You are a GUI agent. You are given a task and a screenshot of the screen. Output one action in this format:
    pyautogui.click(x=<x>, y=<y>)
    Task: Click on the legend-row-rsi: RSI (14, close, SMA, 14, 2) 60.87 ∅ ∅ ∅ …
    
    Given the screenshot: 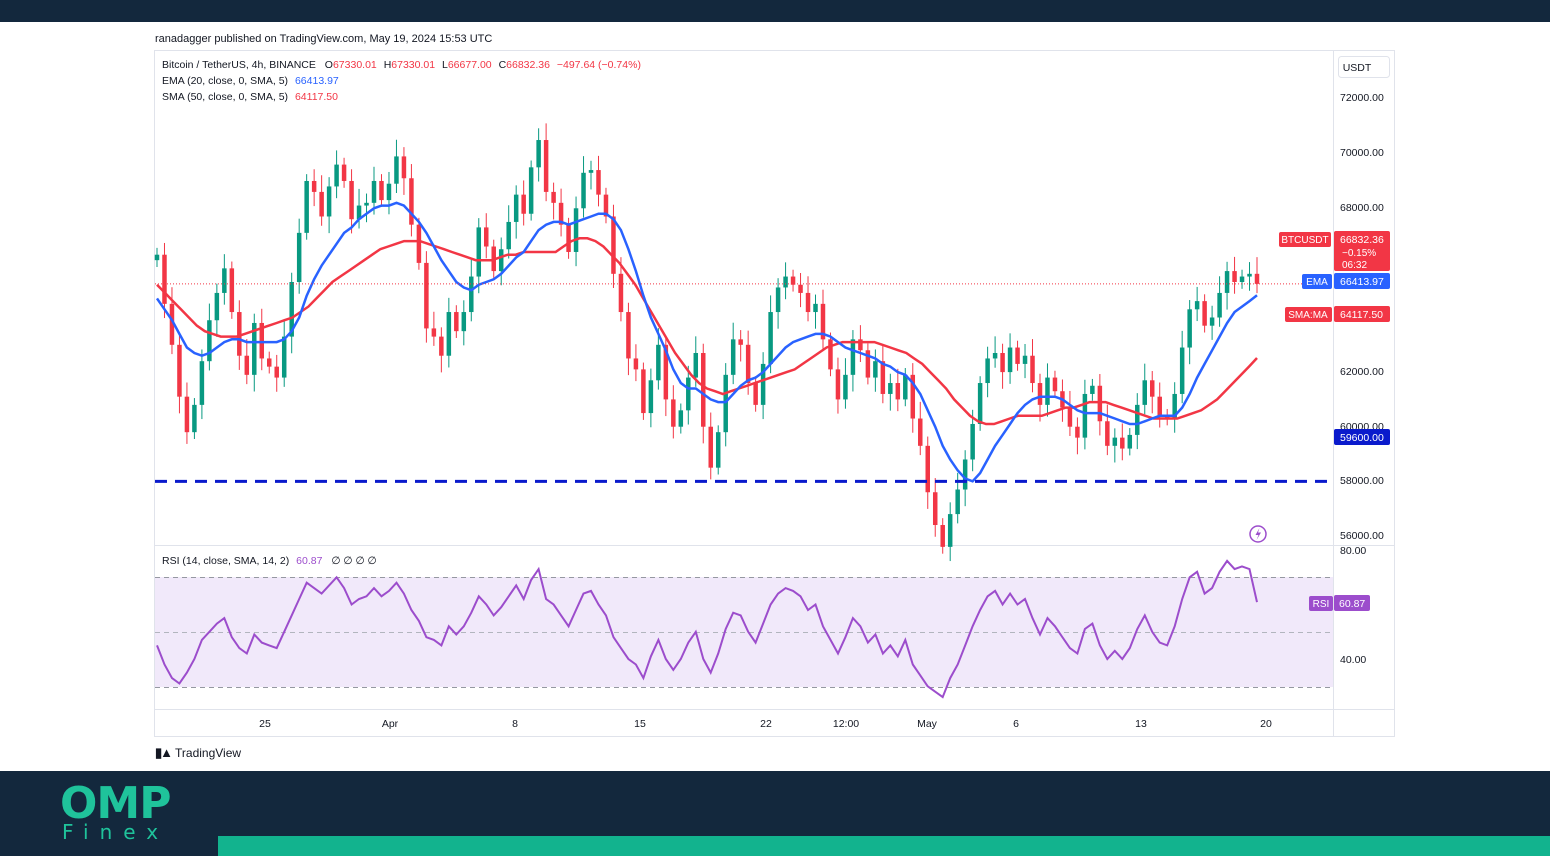 What is the action you would take?
    pyautogui.click(x=269, y=561)
    